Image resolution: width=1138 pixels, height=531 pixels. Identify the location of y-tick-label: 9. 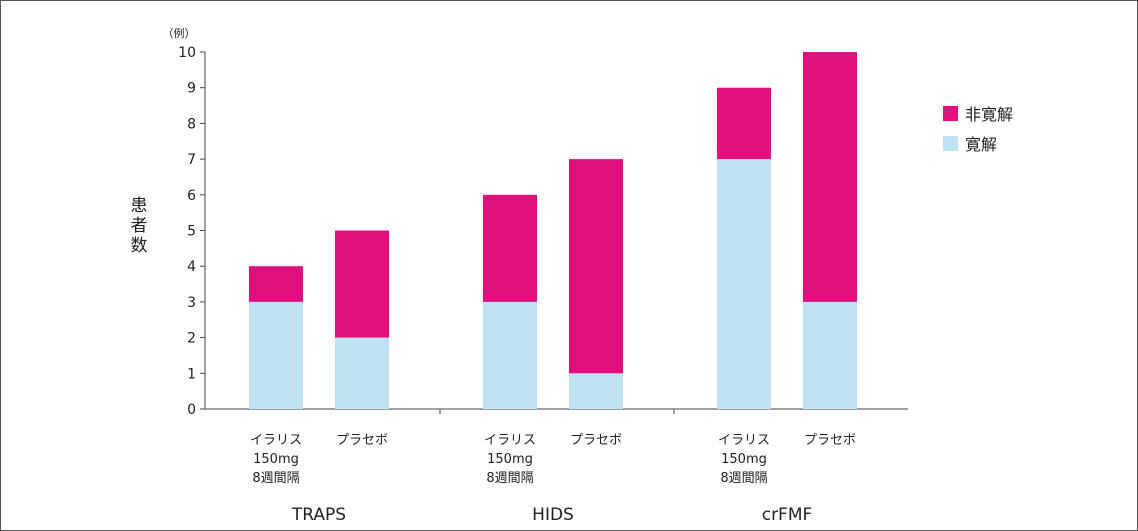
(191, 89).